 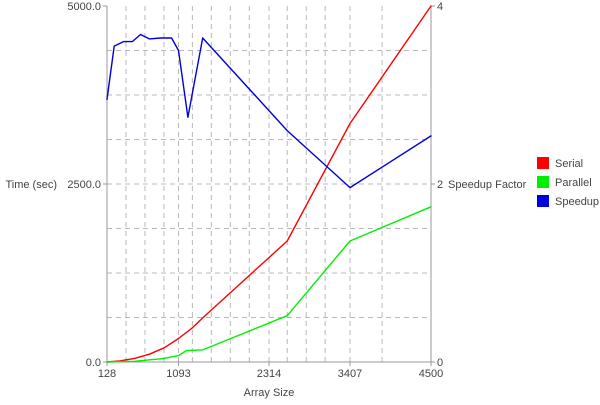 What do you see at coordinates (543, 163) in the screenshot?
I see `legend-swatch-serial` at bounding box center [543, 163].